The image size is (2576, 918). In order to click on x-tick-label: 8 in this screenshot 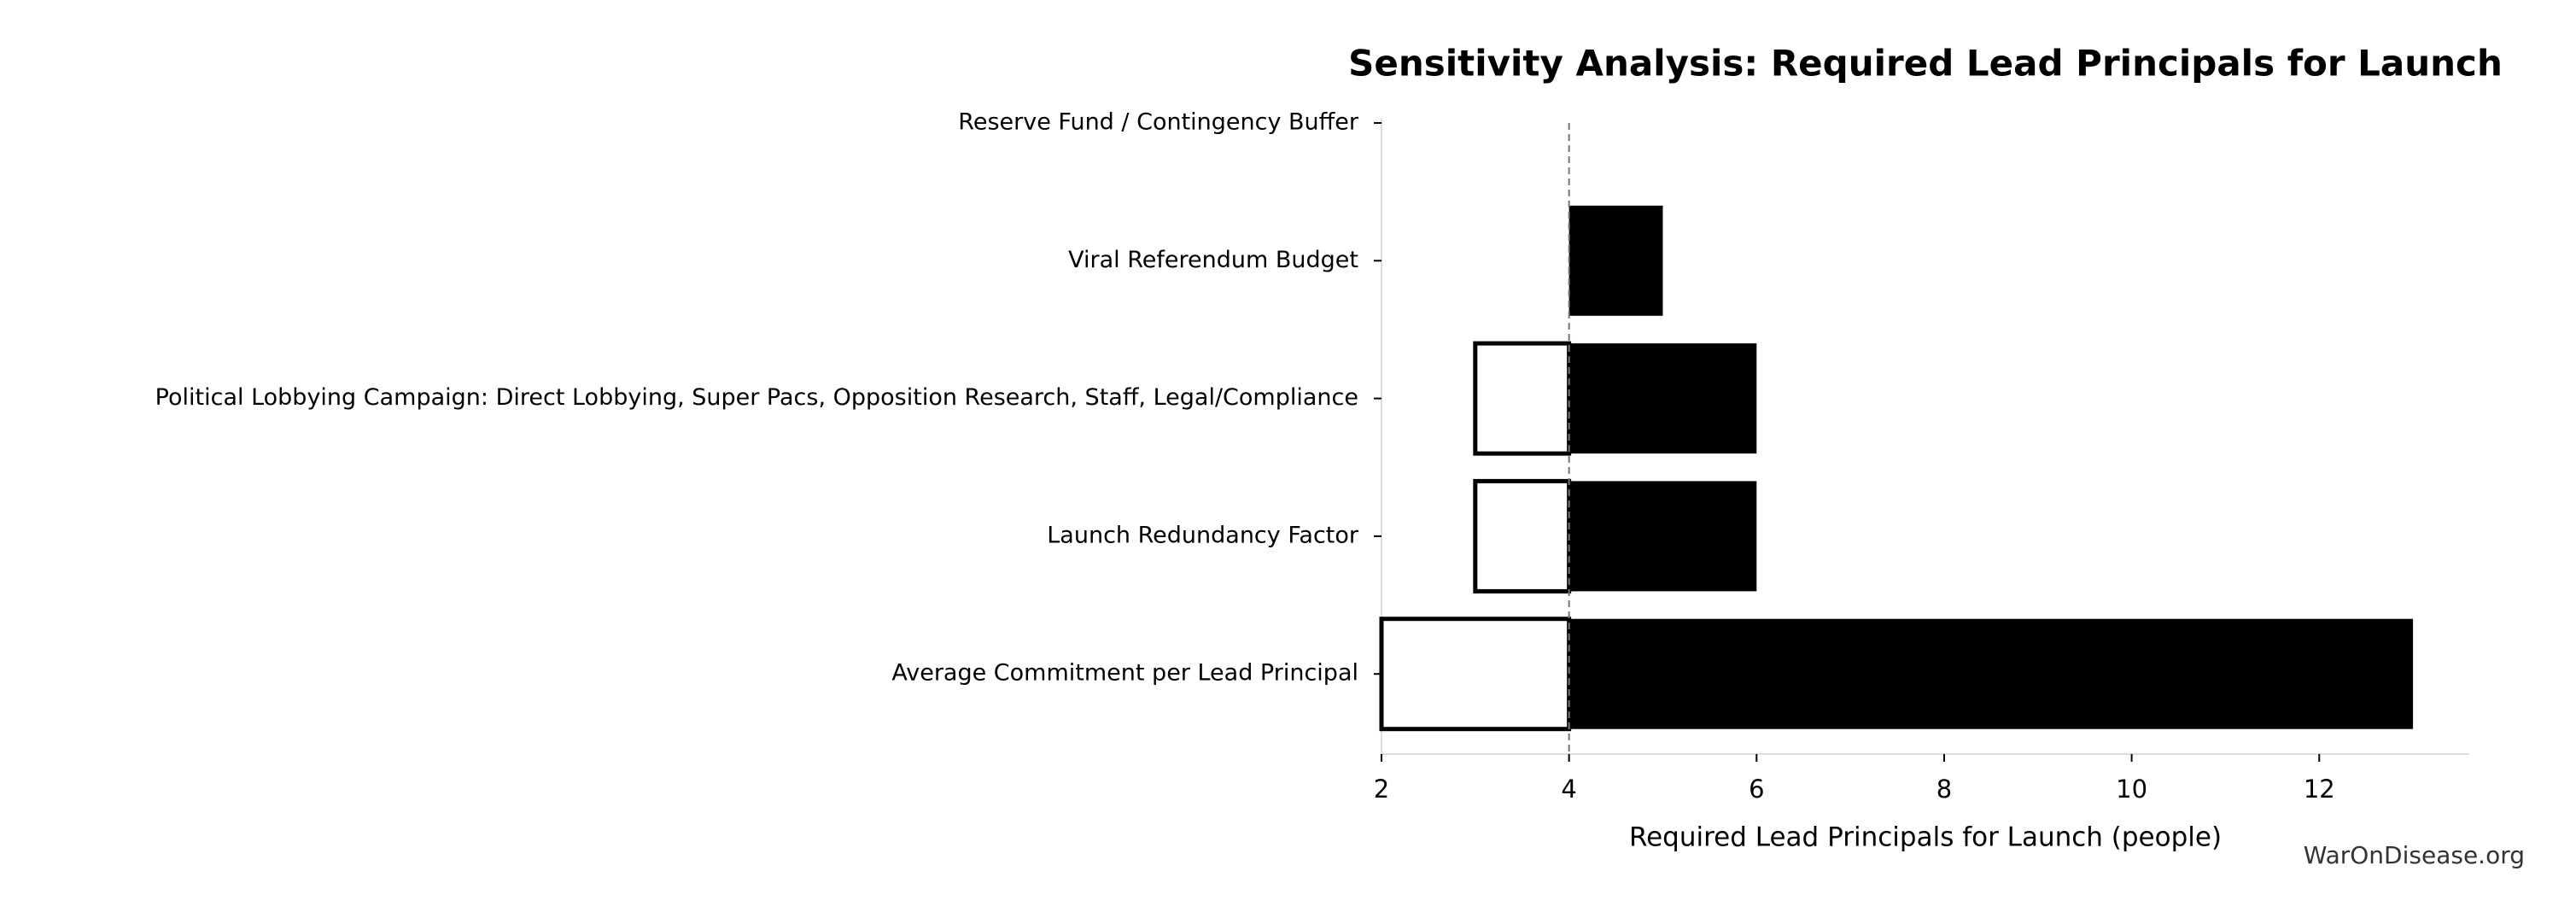, I will do `click(1944, 789)`.